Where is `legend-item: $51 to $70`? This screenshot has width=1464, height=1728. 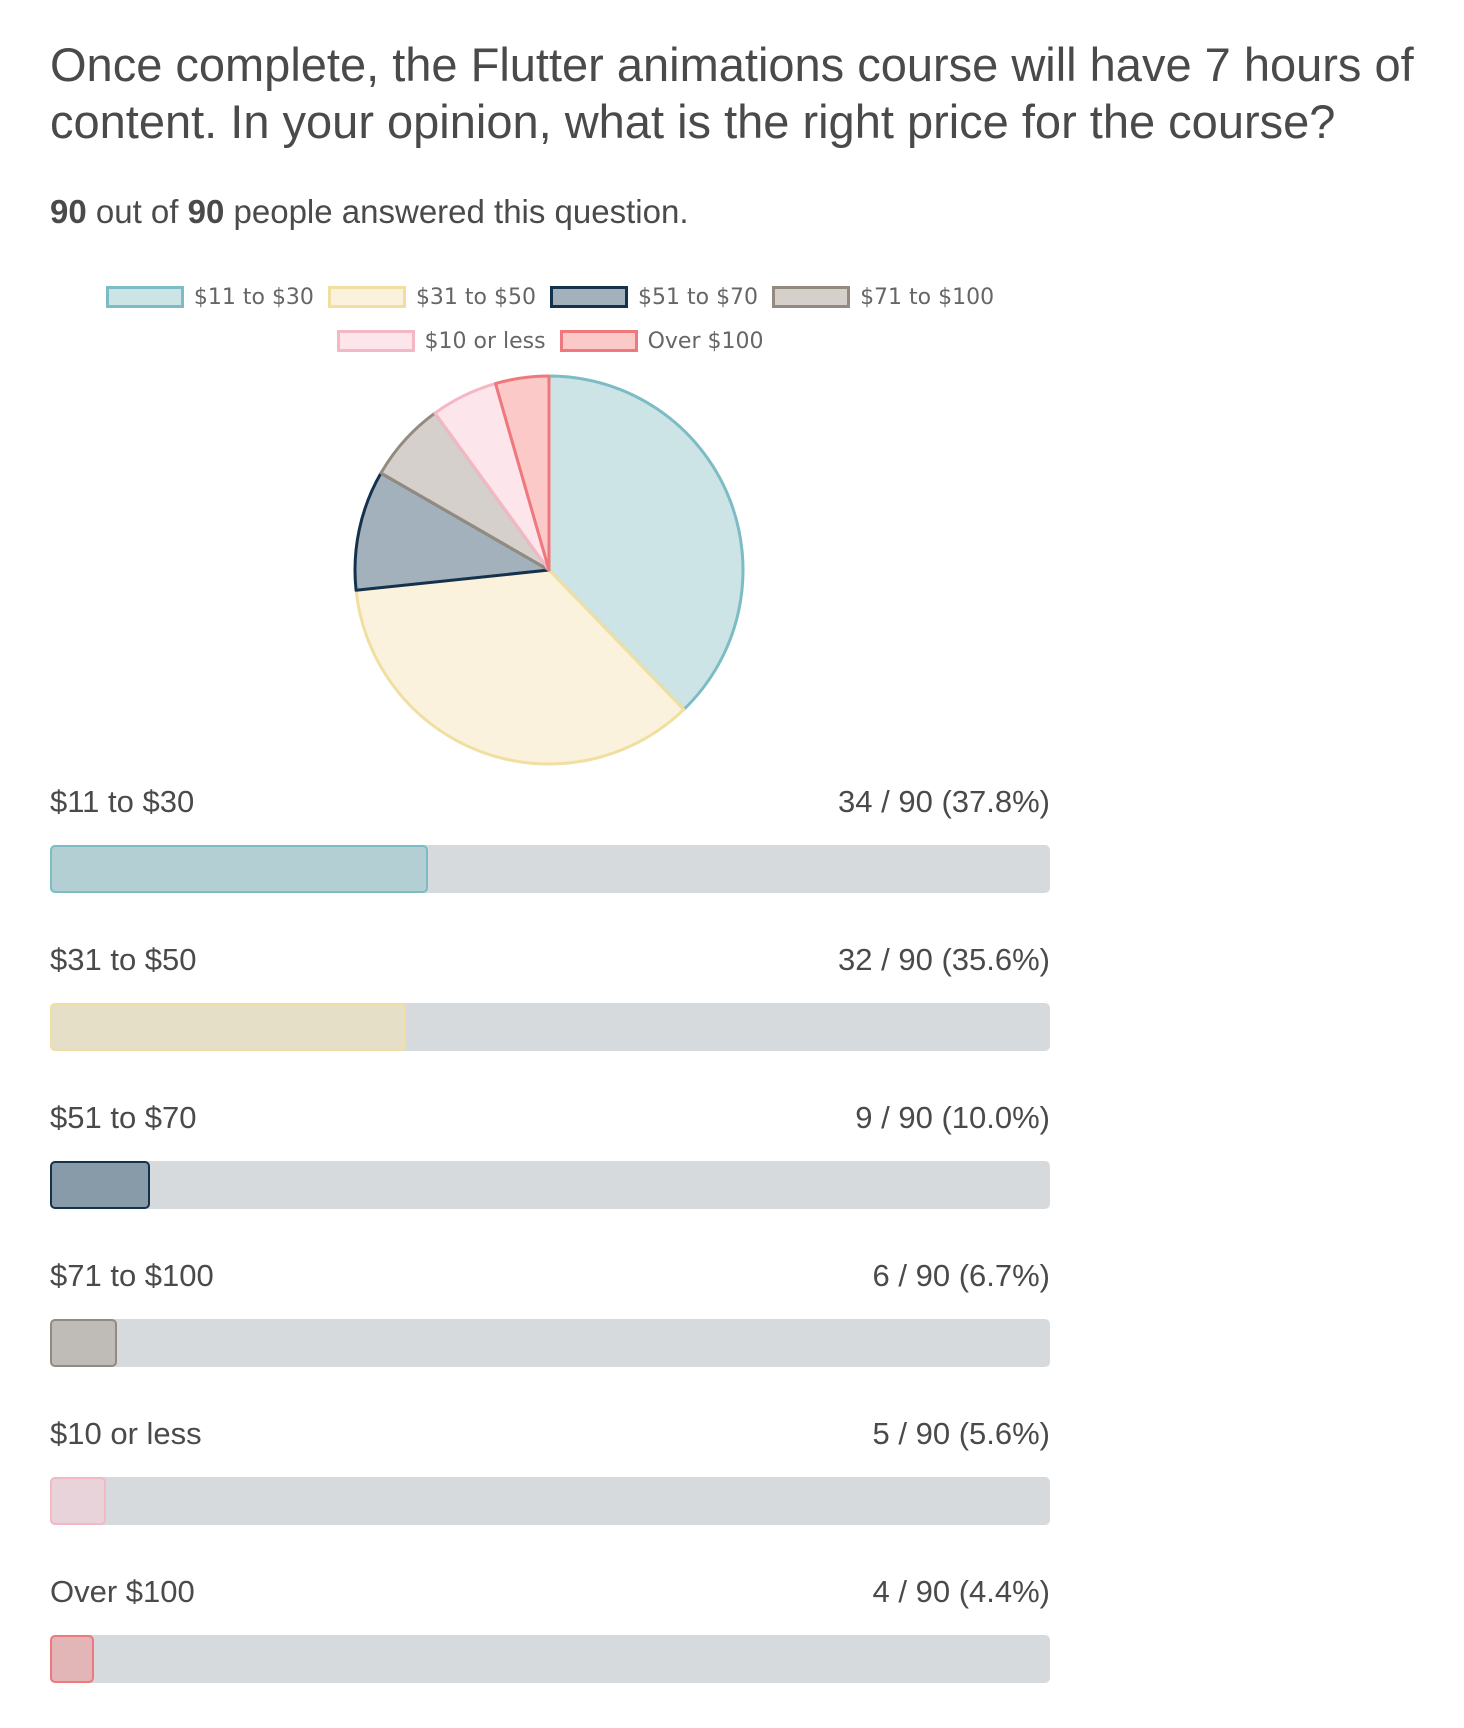 legend-item: $51 to $70 is located at coordinates (654, 297).